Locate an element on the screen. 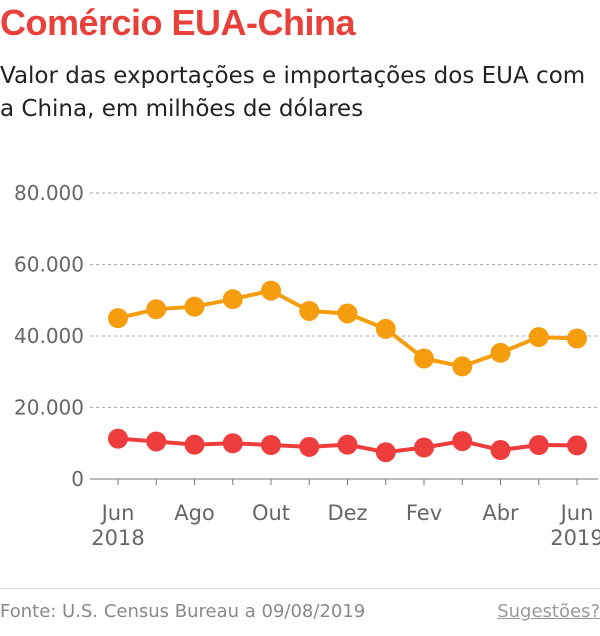 This screenshot has width=600, height=636. chart-title: Comércio EUA-China is located at coordinates (178, 22).